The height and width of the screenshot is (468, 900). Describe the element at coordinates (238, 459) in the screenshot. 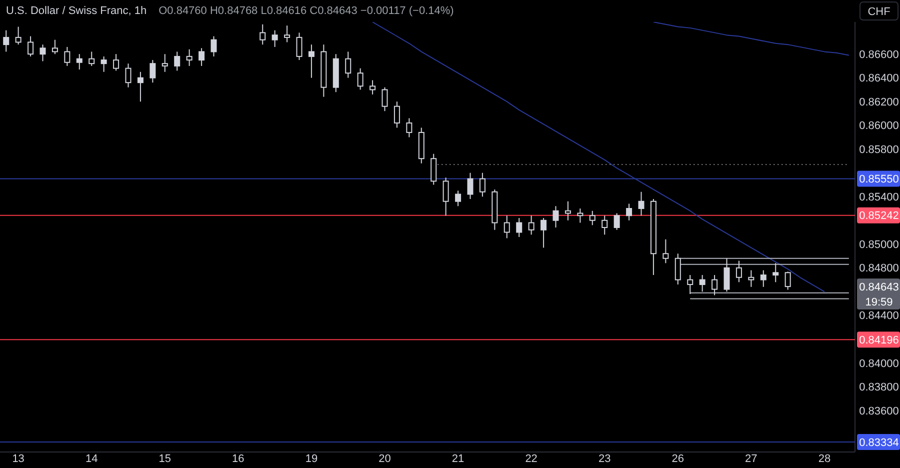

I see `x-tick-label: 16` at that location.